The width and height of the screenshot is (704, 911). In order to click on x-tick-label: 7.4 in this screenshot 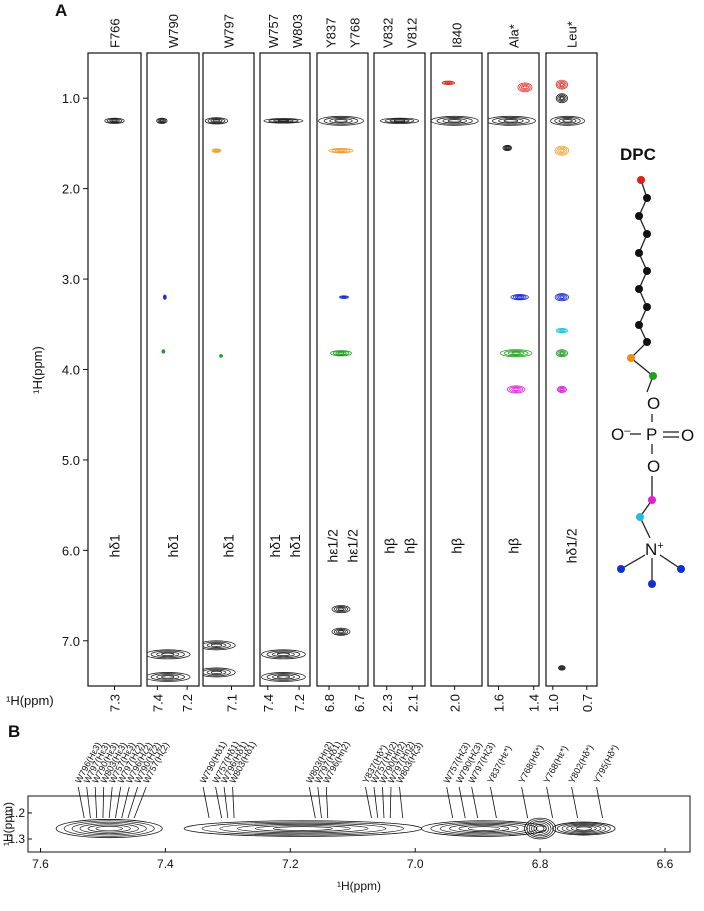, I will do `click(165, 864)`.